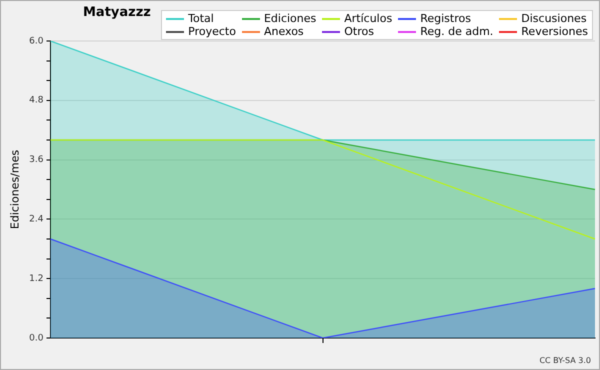 The height and width of the screenshot is (370, 600). I want to click on legend-label: Ediciones, so click(290, 18).